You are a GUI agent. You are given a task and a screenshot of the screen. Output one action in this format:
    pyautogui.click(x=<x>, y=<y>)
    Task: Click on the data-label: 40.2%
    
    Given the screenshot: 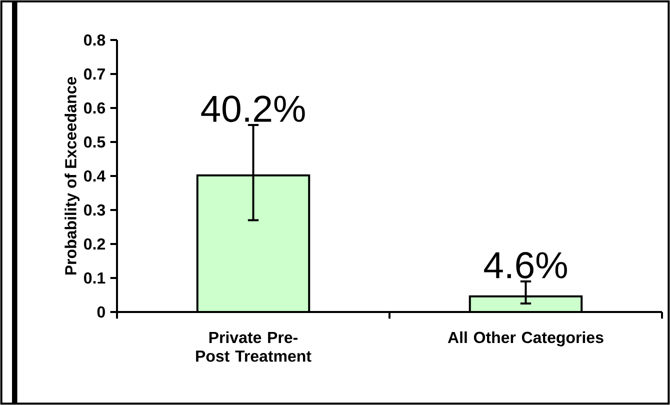 What is the action you would take?
    pyautogui.click(x=253, y=109)
    